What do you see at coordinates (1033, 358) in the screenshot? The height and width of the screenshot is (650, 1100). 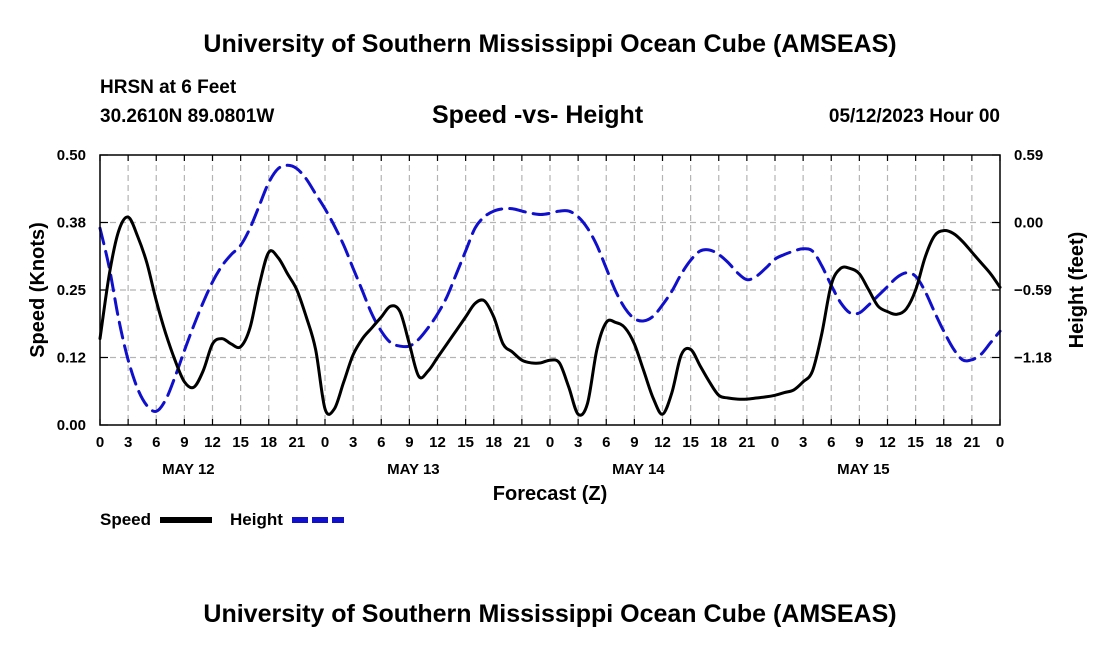 I see `y-right-tick-label: −1.18` at bounding box center [1033, 358].